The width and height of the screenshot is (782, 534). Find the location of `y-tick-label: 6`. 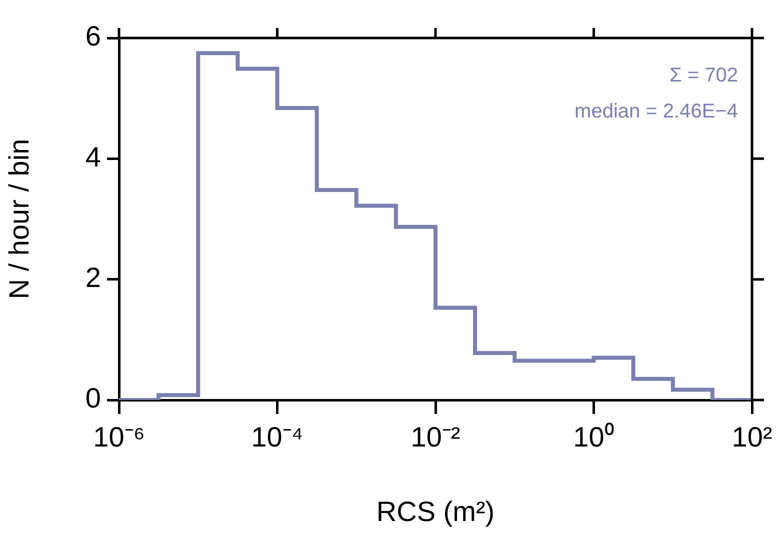

y-tick-label: 6 is located at coordinates (93, 36).